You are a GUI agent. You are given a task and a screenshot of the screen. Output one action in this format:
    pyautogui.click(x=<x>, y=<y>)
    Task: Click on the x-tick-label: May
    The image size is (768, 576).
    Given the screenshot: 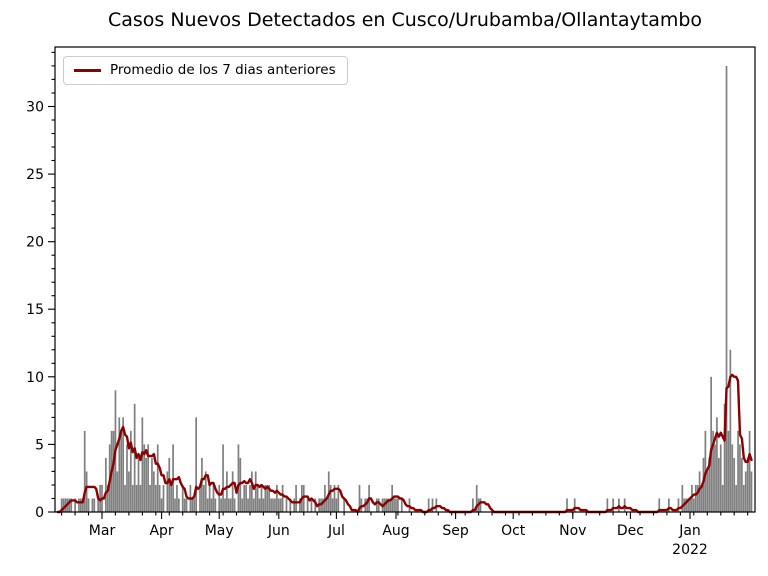 What is the action you would take?
    pyautogui.click(x=219, y=531)
    